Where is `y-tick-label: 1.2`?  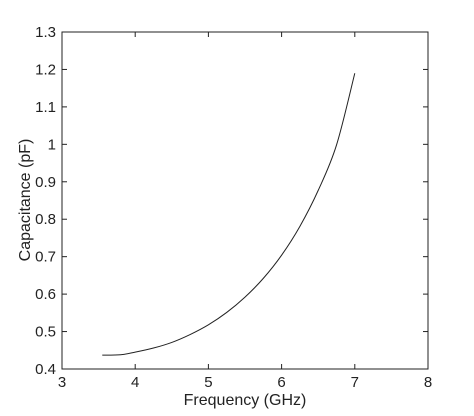 y-tick-label: 1.2 is located at coordinates (45, 69).